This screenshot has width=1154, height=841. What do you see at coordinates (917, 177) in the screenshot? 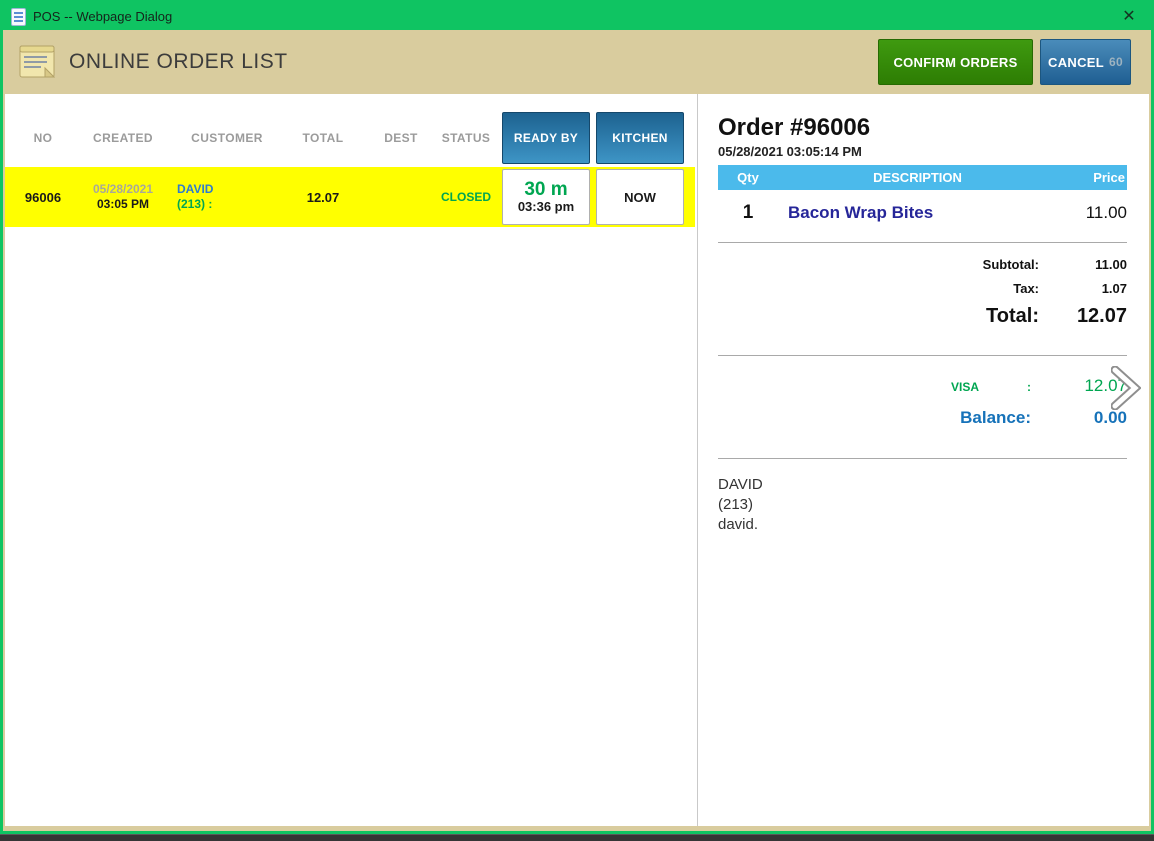
I see `receipt-col-description: DESCRIPTION` at bounding box center [917, 177].